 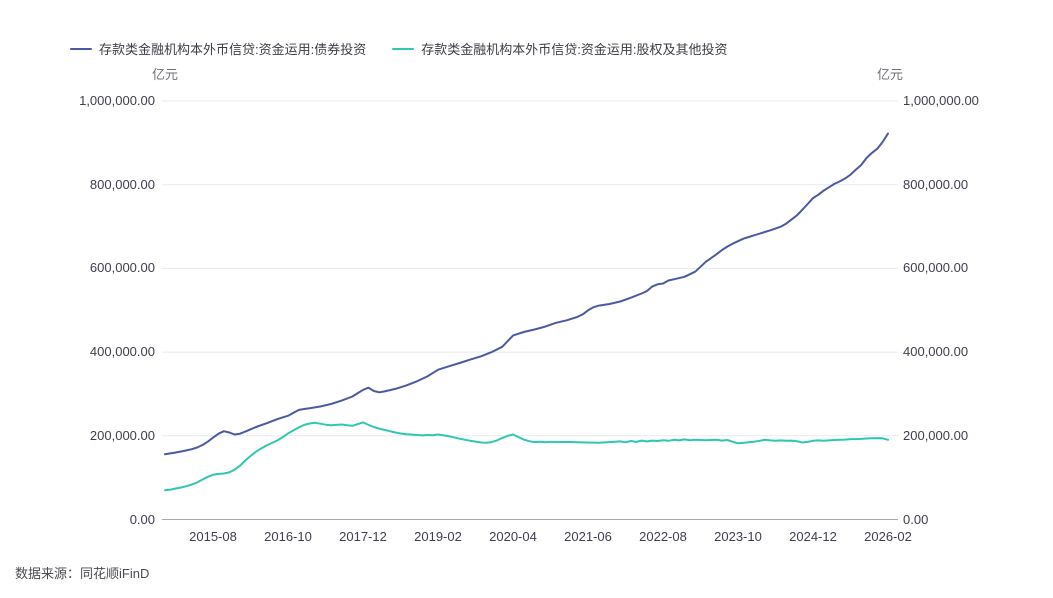 I want to click on x-axis-label: 2015-08, so click(x=213, y=536).